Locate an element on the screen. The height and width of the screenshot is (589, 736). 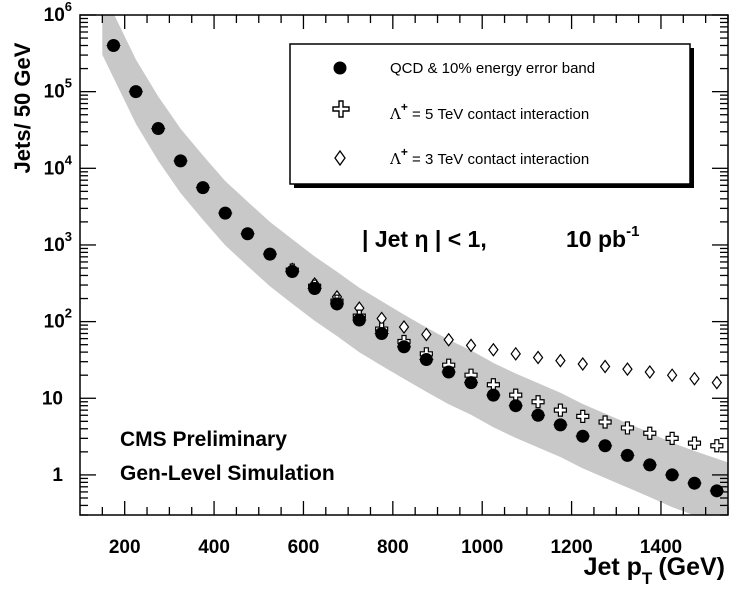
x-tick-label: 1000 is located at coordinates (482, 547).